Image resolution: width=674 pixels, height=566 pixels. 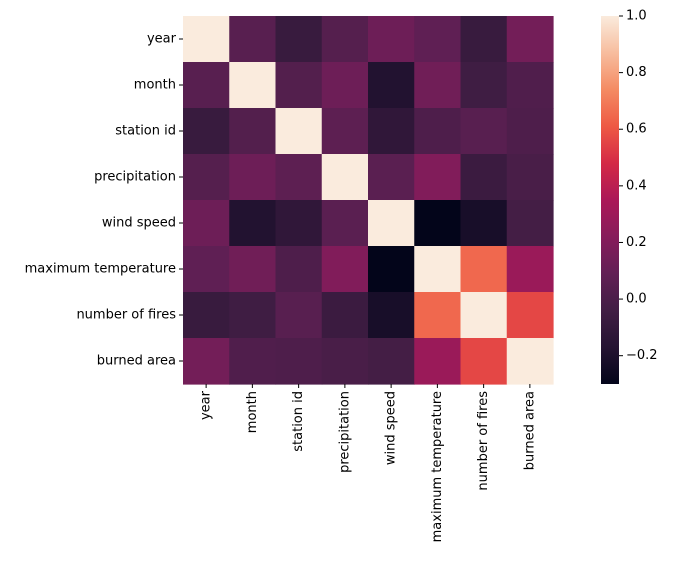 What do you see at coordinates (155, 85) in the screenshot?
I see `row-tick-label: month` at bounding box center [155, 85].